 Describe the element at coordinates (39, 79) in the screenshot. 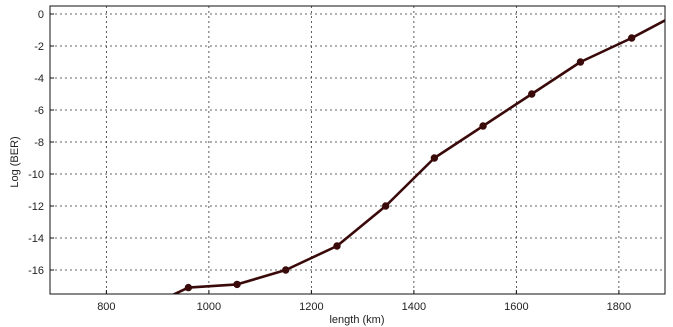

I see `y-tick-label: -4` at that location.